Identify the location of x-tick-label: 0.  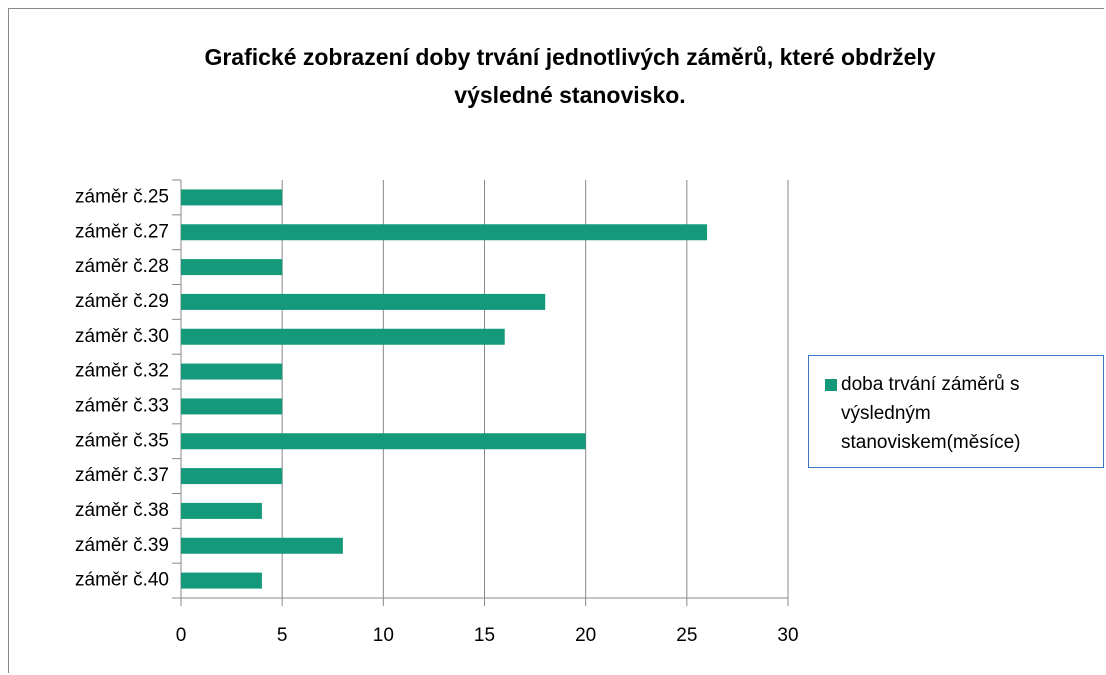
(181, 635).